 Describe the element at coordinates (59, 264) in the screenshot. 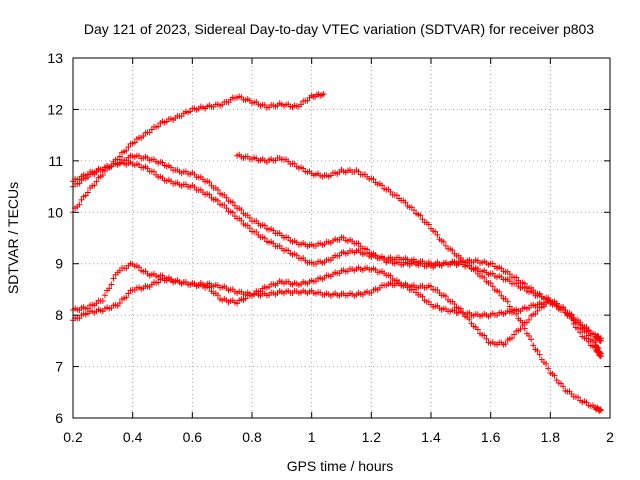

I see `y-tick-label: 9` at that location.